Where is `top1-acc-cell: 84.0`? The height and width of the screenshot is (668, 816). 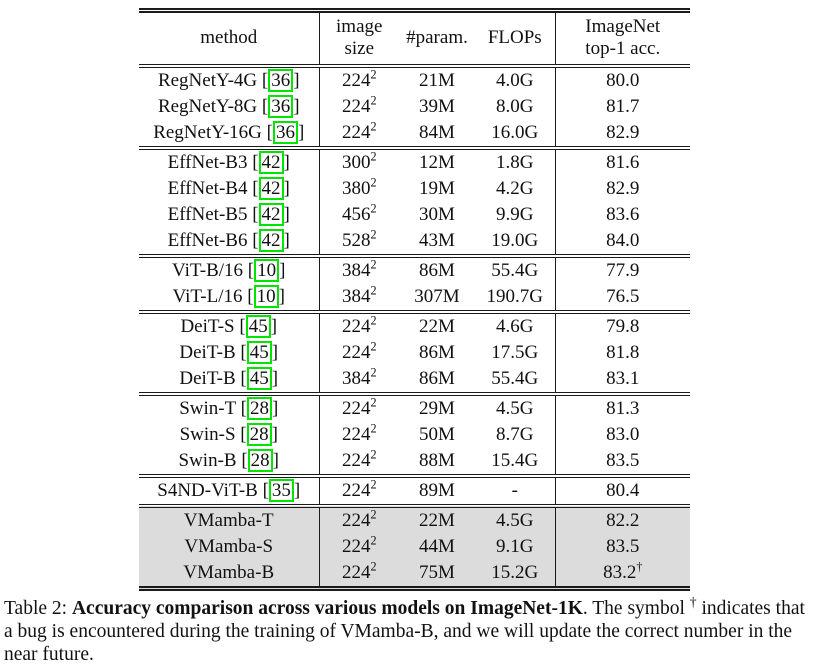
top1-acc-cell: 84.0 is located at coordinates (623, 240).